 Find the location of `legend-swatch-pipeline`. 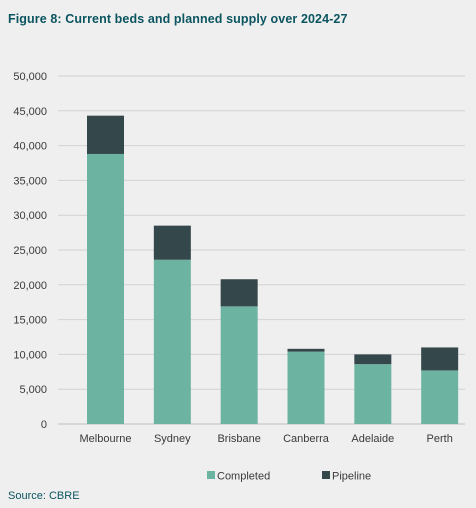

legend-swatch-pipeline is located at coordinates (326, 475).